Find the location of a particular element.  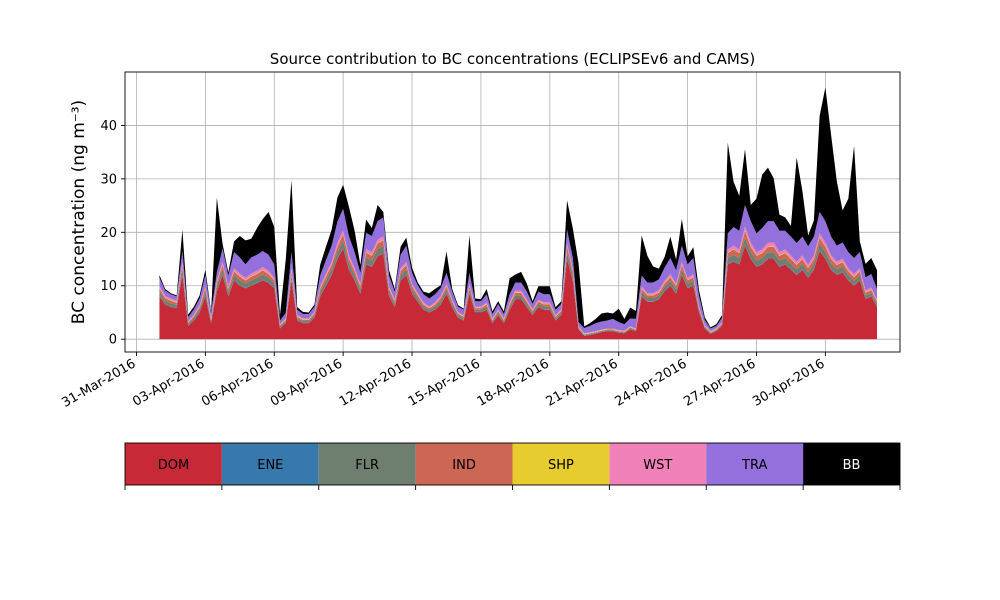

x-tick-label: 09-Apr-2016 is located at coordinates (306, 382).